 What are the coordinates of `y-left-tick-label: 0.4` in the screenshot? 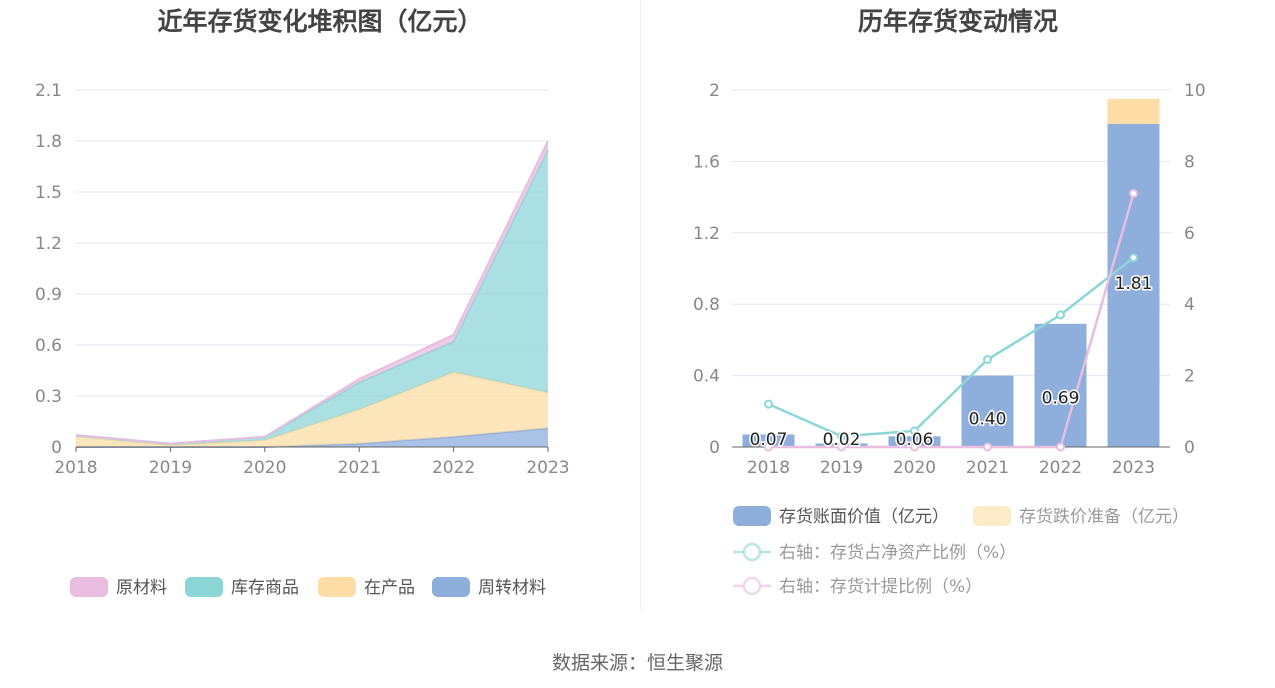 It's located at (706, 377).